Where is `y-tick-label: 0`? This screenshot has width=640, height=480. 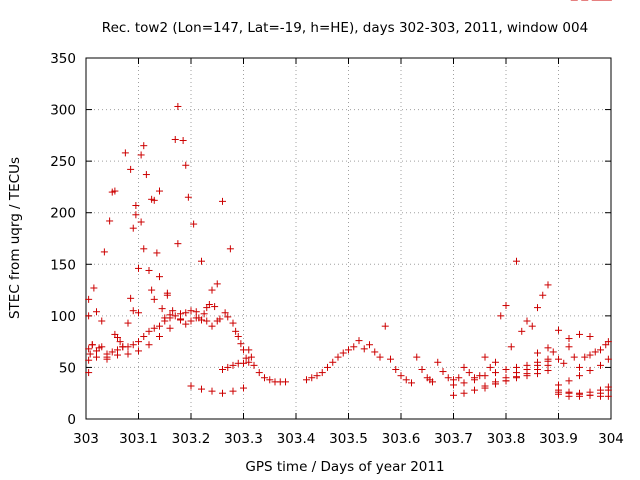 y-tick-label: 0 is located at coordinates (71, 420).